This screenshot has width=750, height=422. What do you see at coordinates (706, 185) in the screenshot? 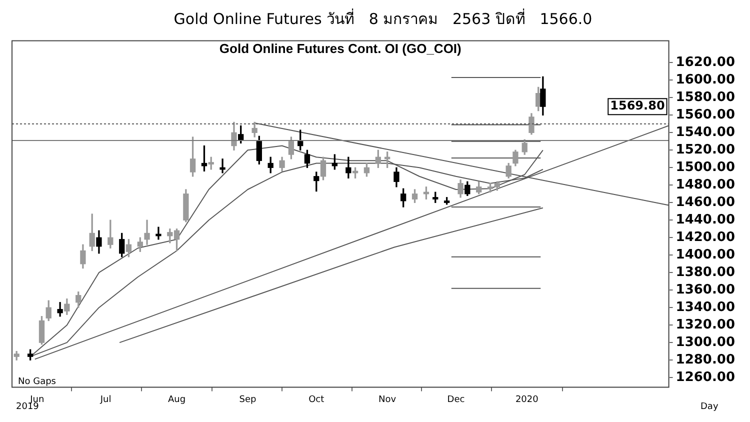
I see `y-tick-label: 1480.00` at bounding box center [706, 185].